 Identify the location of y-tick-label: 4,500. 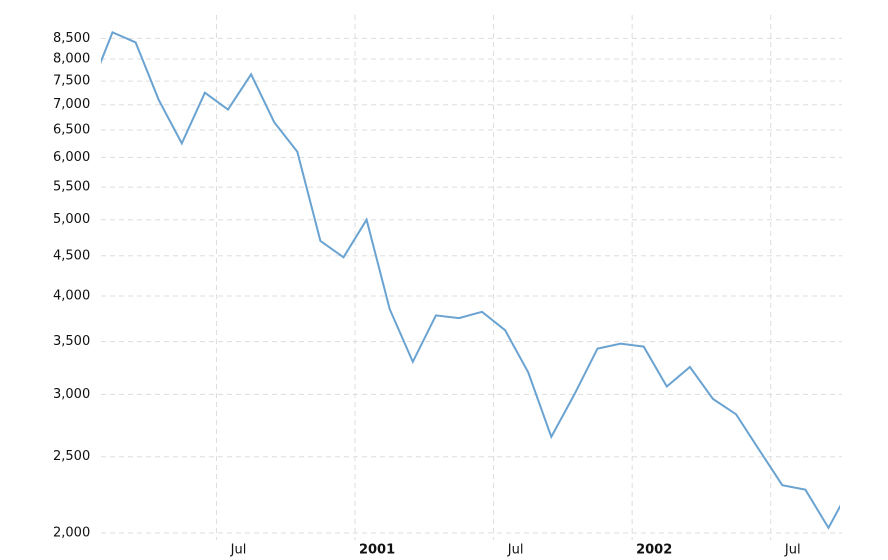
(71, 255).